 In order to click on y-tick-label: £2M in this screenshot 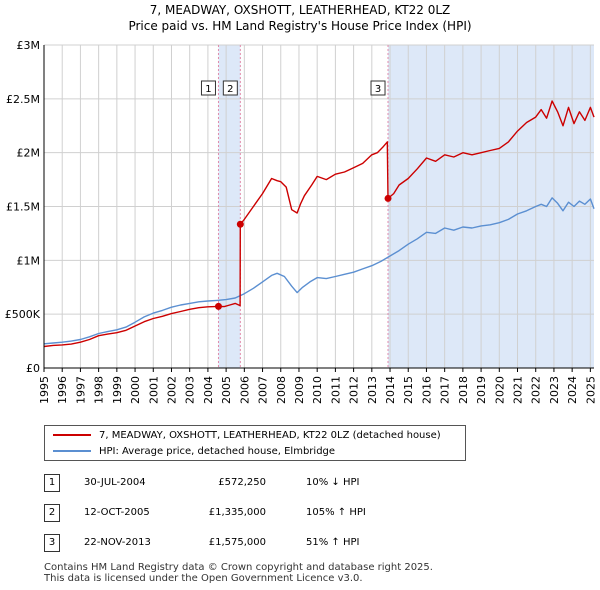, I will do `click(29, 153)`.